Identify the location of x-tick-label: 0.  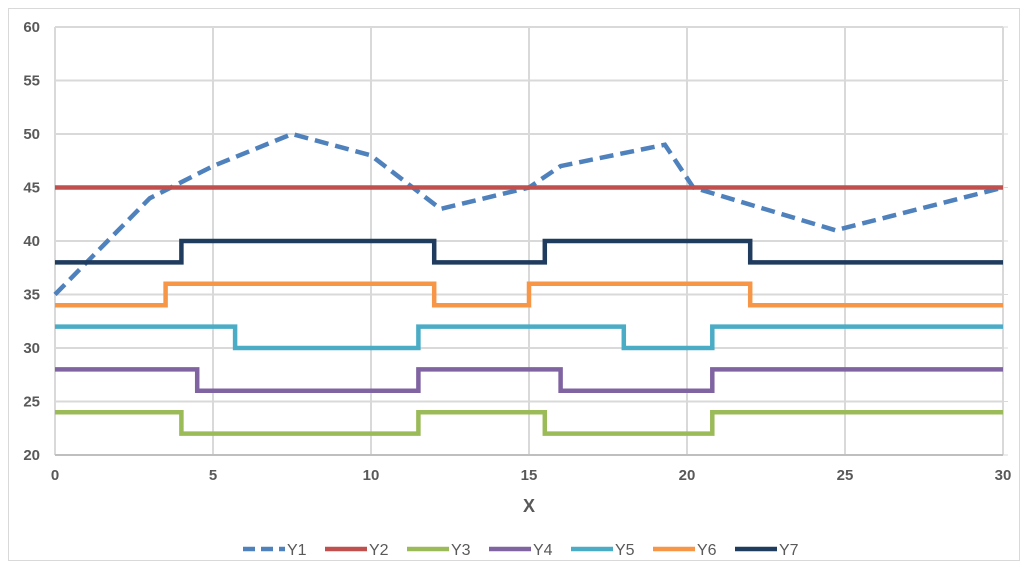
(55, 475).